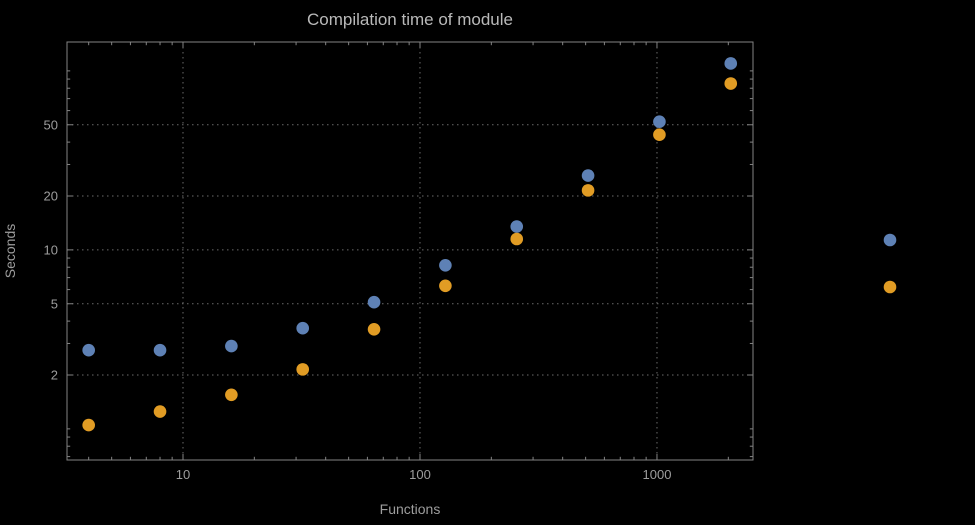  I want to click on chart-title: Compilation time of module, so click(410, 19).